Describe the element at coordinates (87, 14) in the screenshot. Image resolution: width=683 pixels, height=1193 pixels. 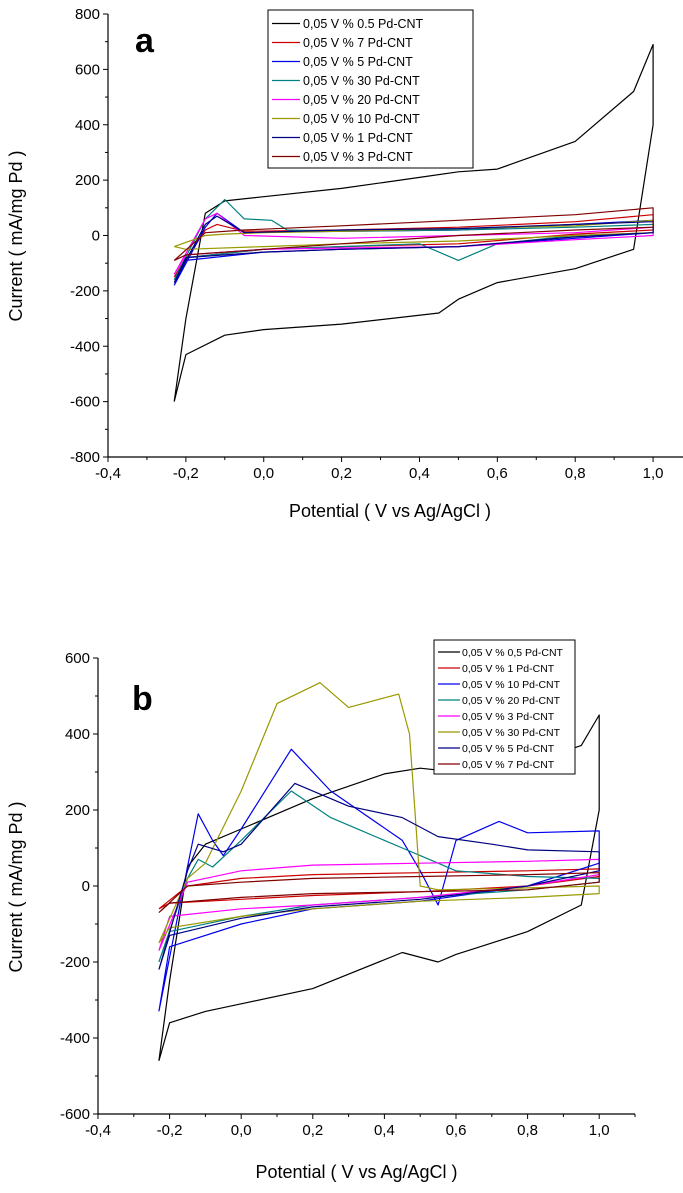
I see `y-tick-label: 800` at that location.